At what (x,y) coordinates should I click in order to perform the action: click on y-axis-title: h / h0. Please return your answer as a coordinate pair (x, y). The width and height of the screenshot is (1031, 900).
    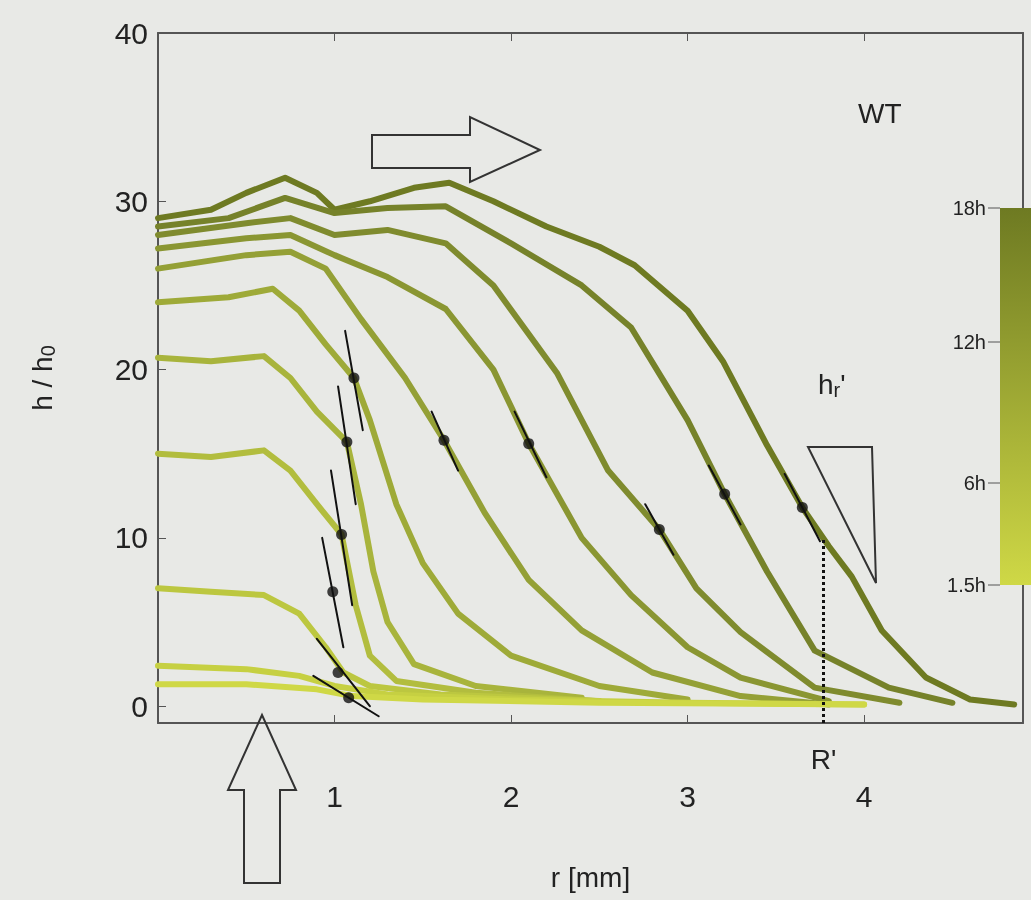
    Looking at the image, I should click on (42, 378).